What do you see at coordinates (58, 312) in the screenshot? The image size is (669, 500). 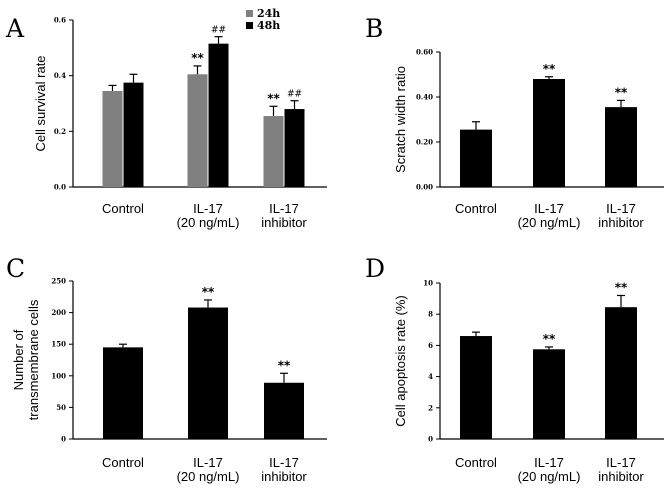 I see `y-tick-label: 200` at bounding box center [58, 312].